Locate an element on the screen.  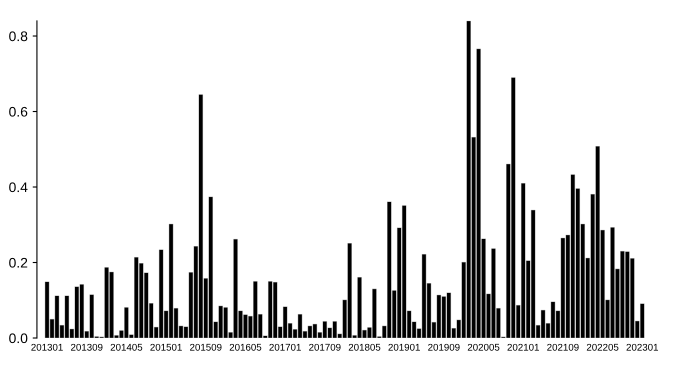
x-tick-label: 202301 is located at coordinates (642, 347).